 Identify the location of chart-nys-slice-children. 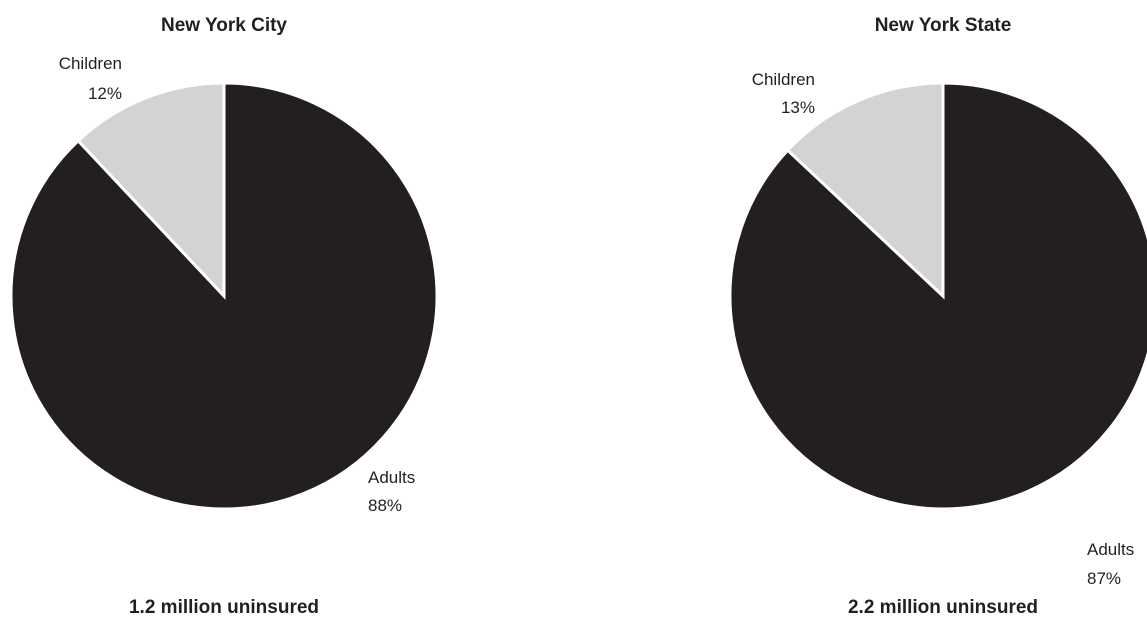
(865, 190).